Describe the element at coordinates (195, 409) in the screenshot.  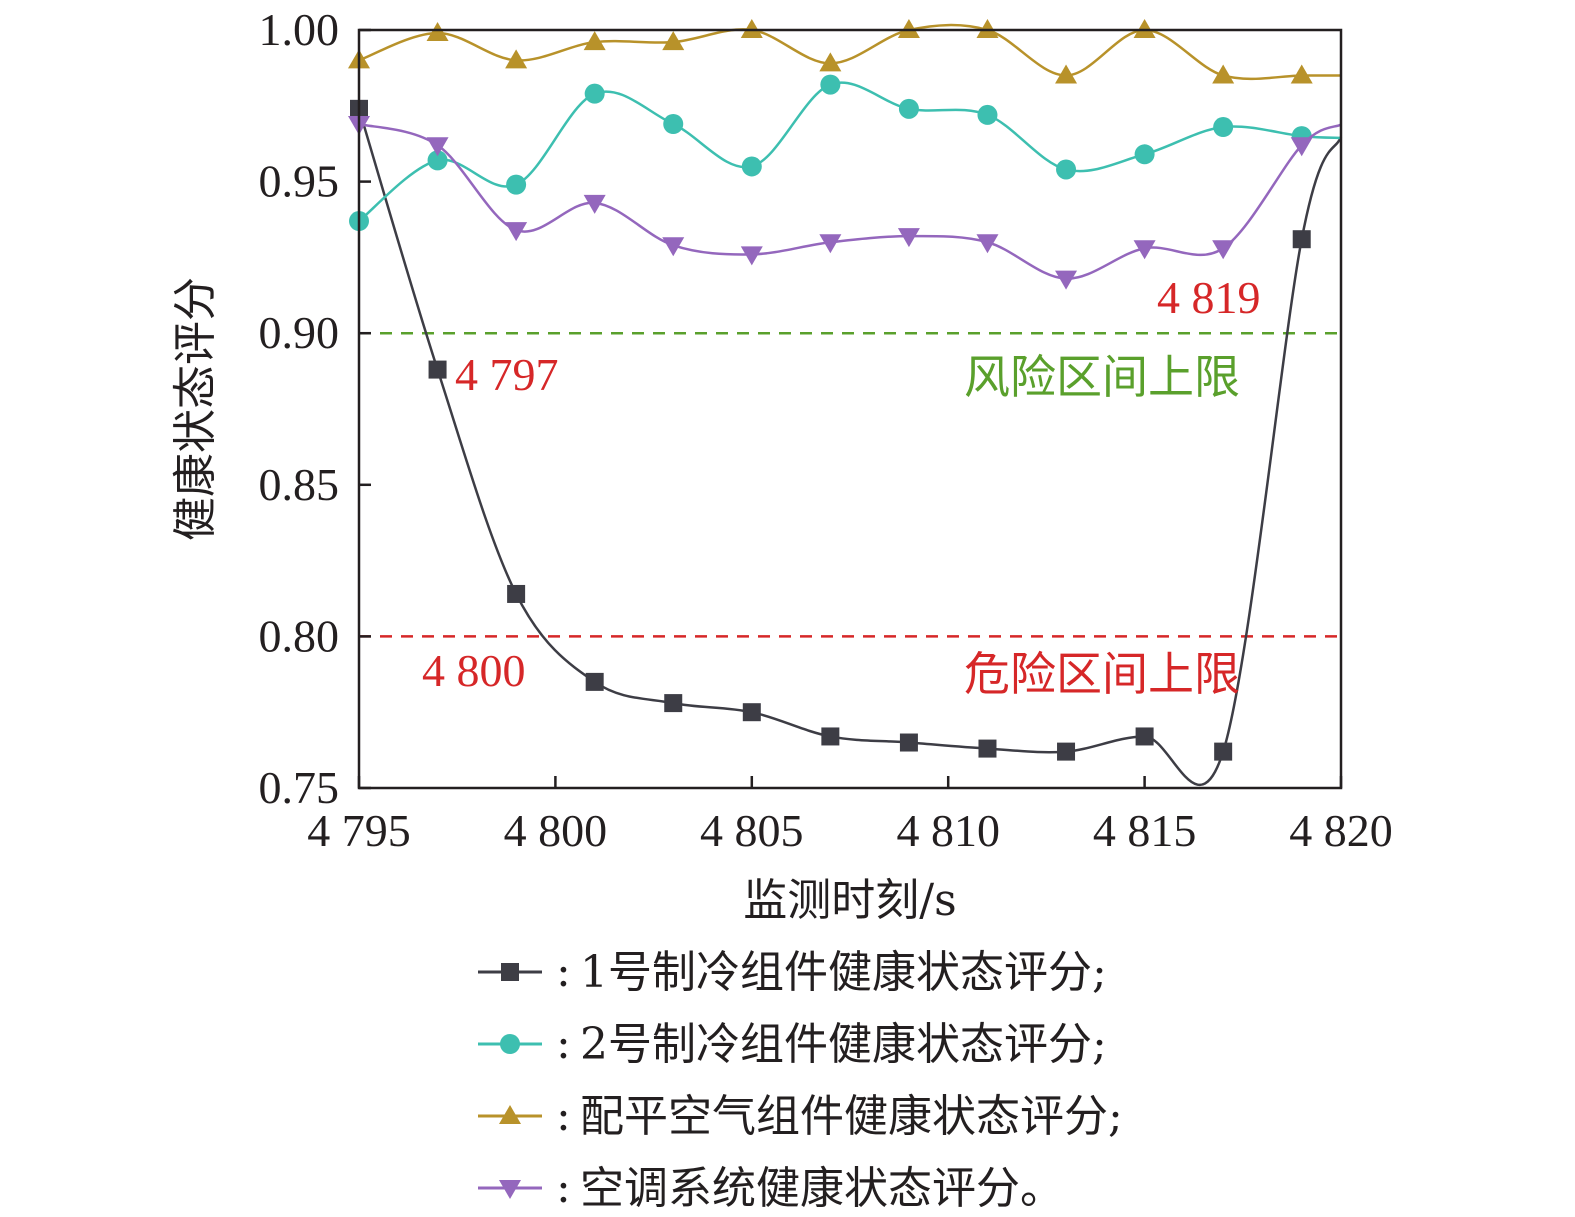
I see `y-axis-title: 健康状态评分` at that location.